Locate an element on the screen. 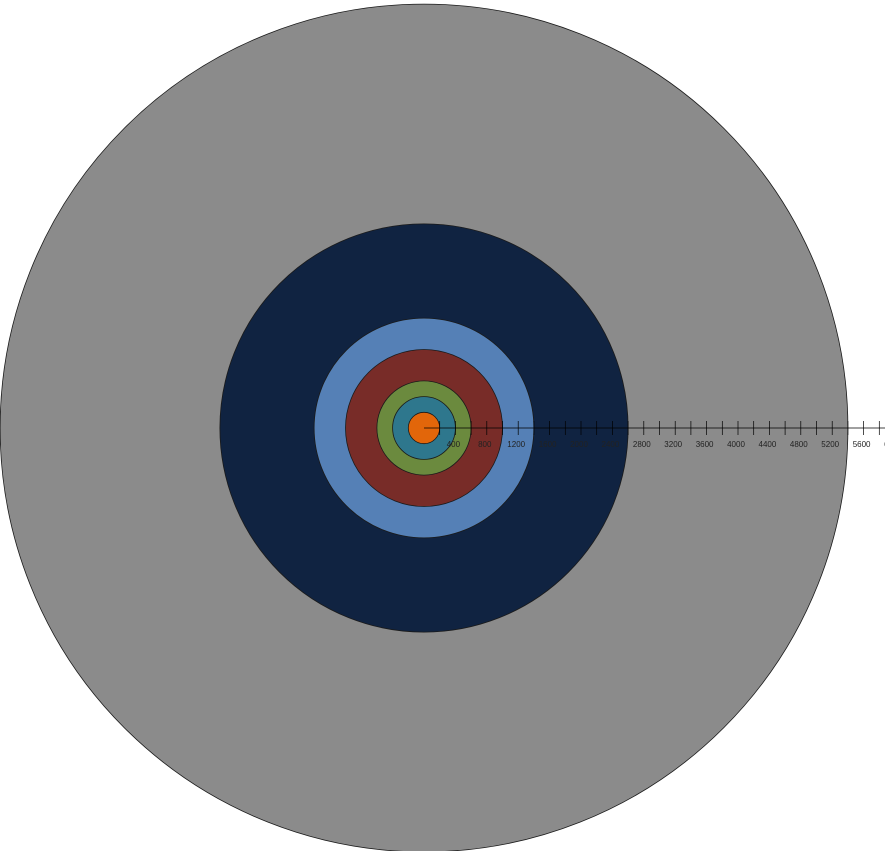  axis-tick-label-3200: 3200 is located at coordinates (673, 444).